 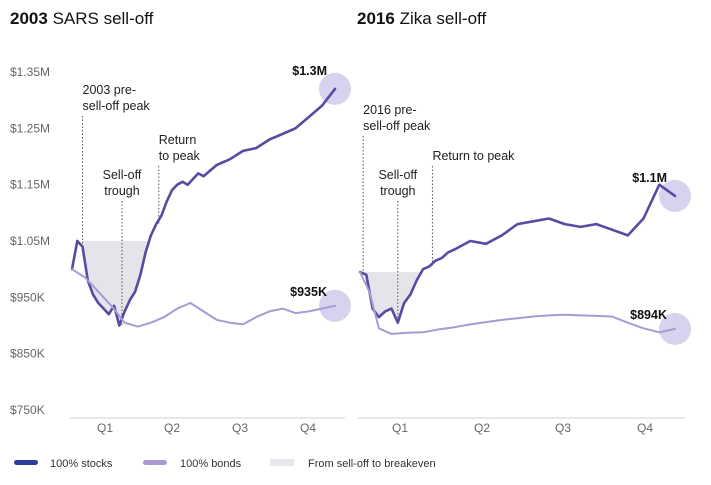 I want to click on end-value-label: $1.1M, so click(x=649, y=178).